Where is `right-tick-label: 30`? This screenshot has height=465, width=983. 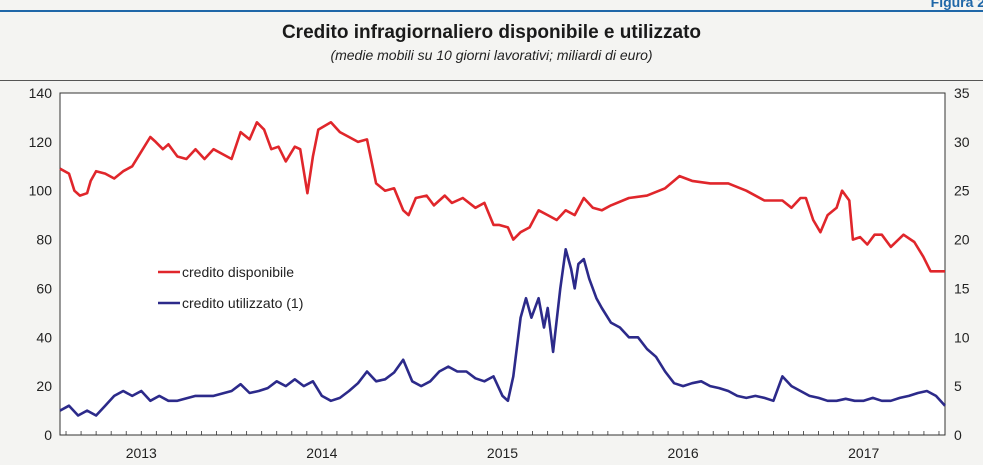 right-tick-label: 30 is located at coordinates (962, 142).